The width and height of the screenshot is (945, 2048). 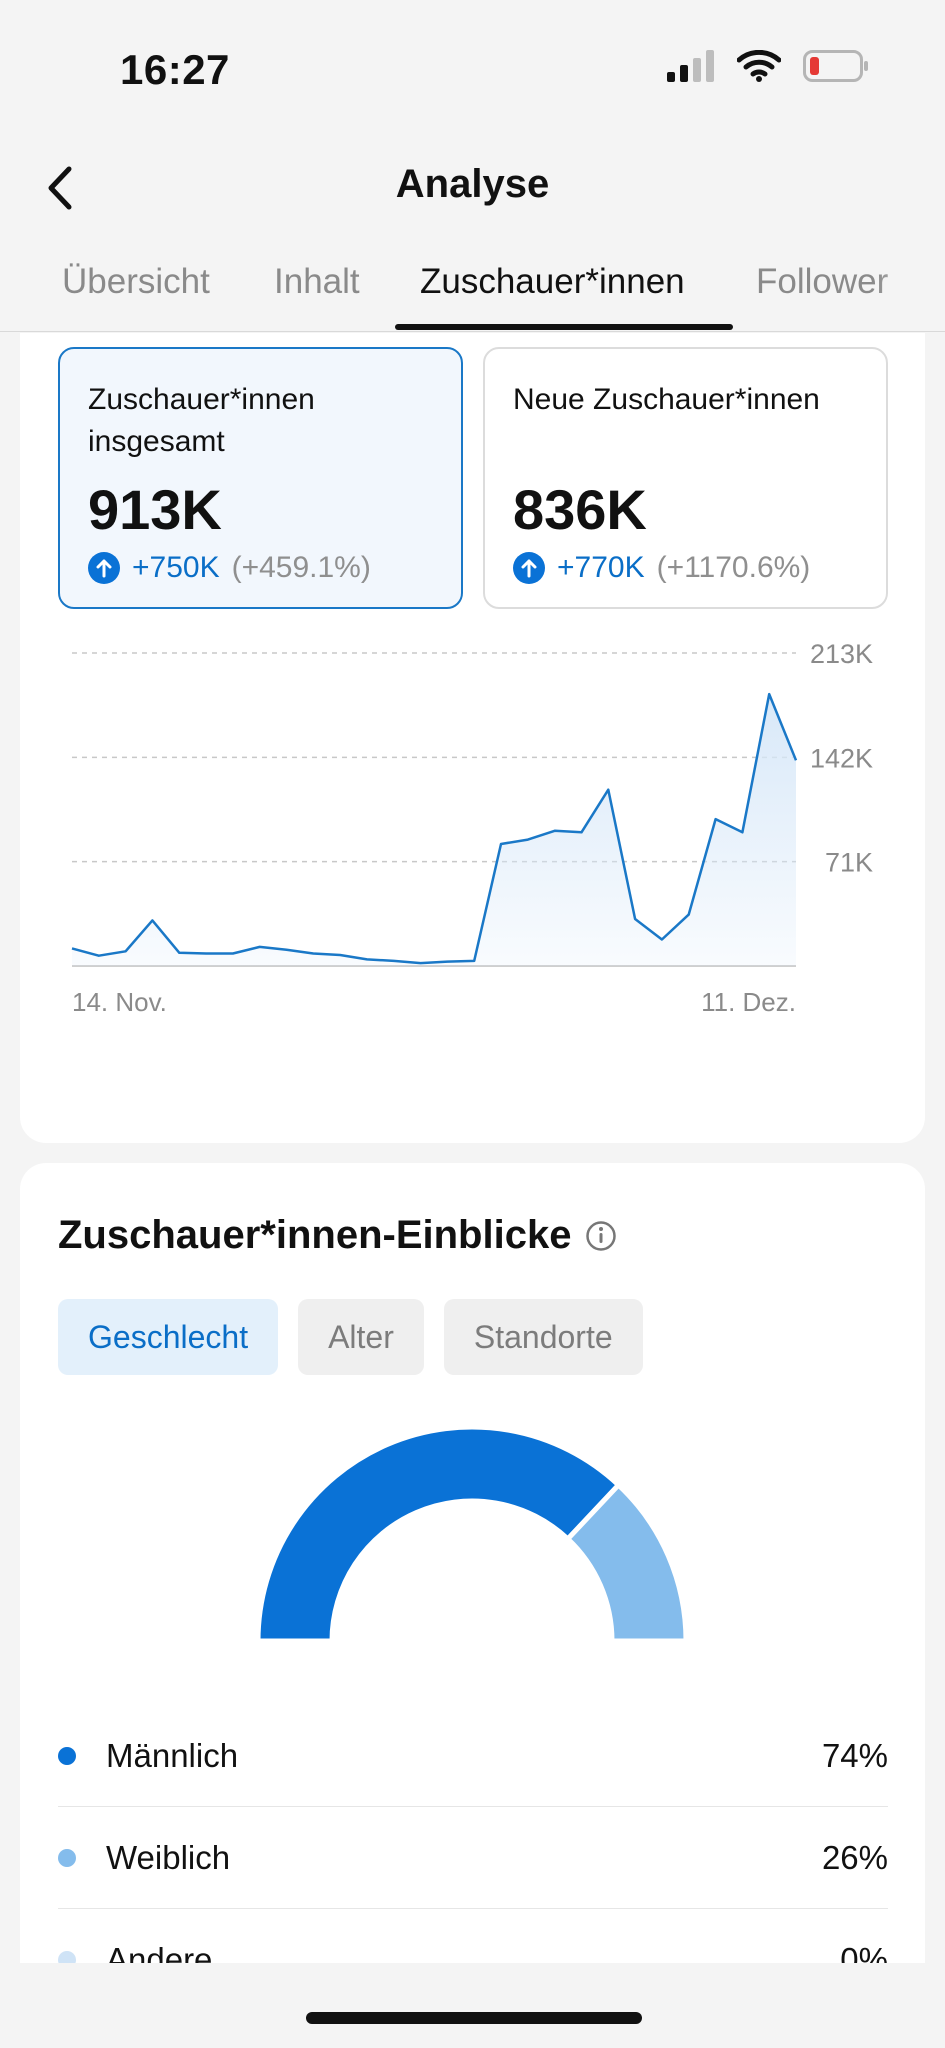 I want to click on status-icons, so click(x=768, y=66).